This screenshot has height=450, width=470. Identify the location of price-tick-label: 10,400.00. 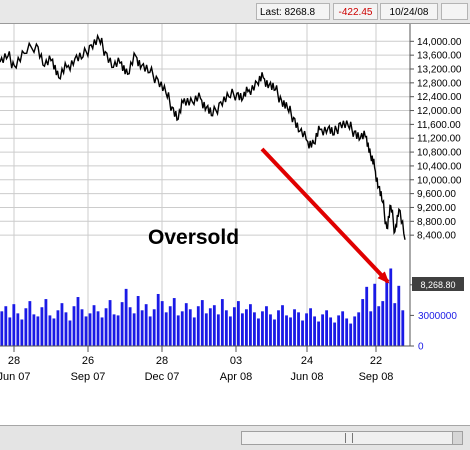
(439, 166).